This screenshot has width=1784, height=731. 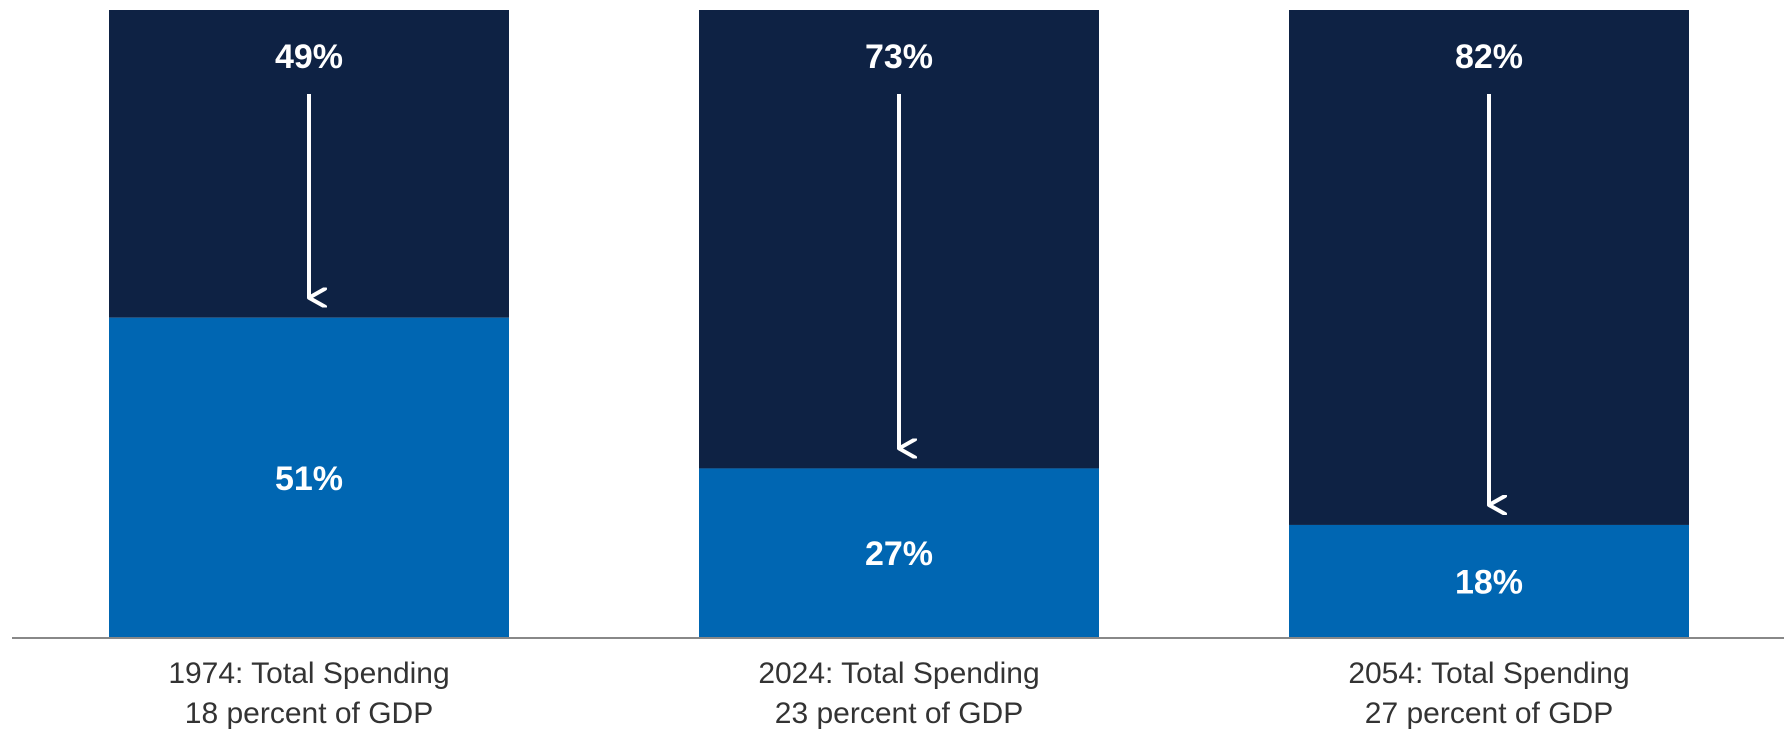 I want to click on bar-upper-value-label-2: 82%, so click(x=1489, y=57).